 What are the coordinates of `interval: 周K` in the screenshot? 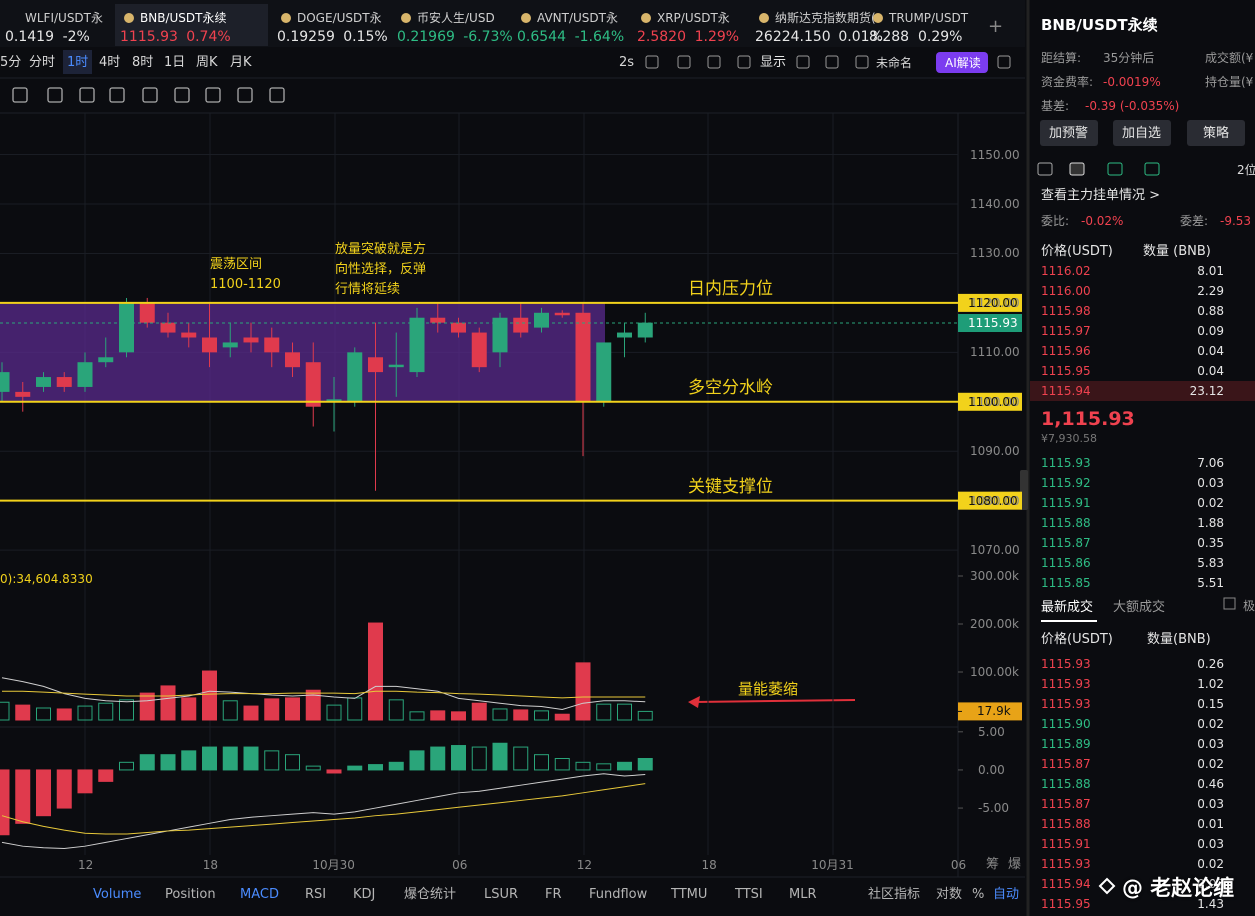 It's located at (207, 62).